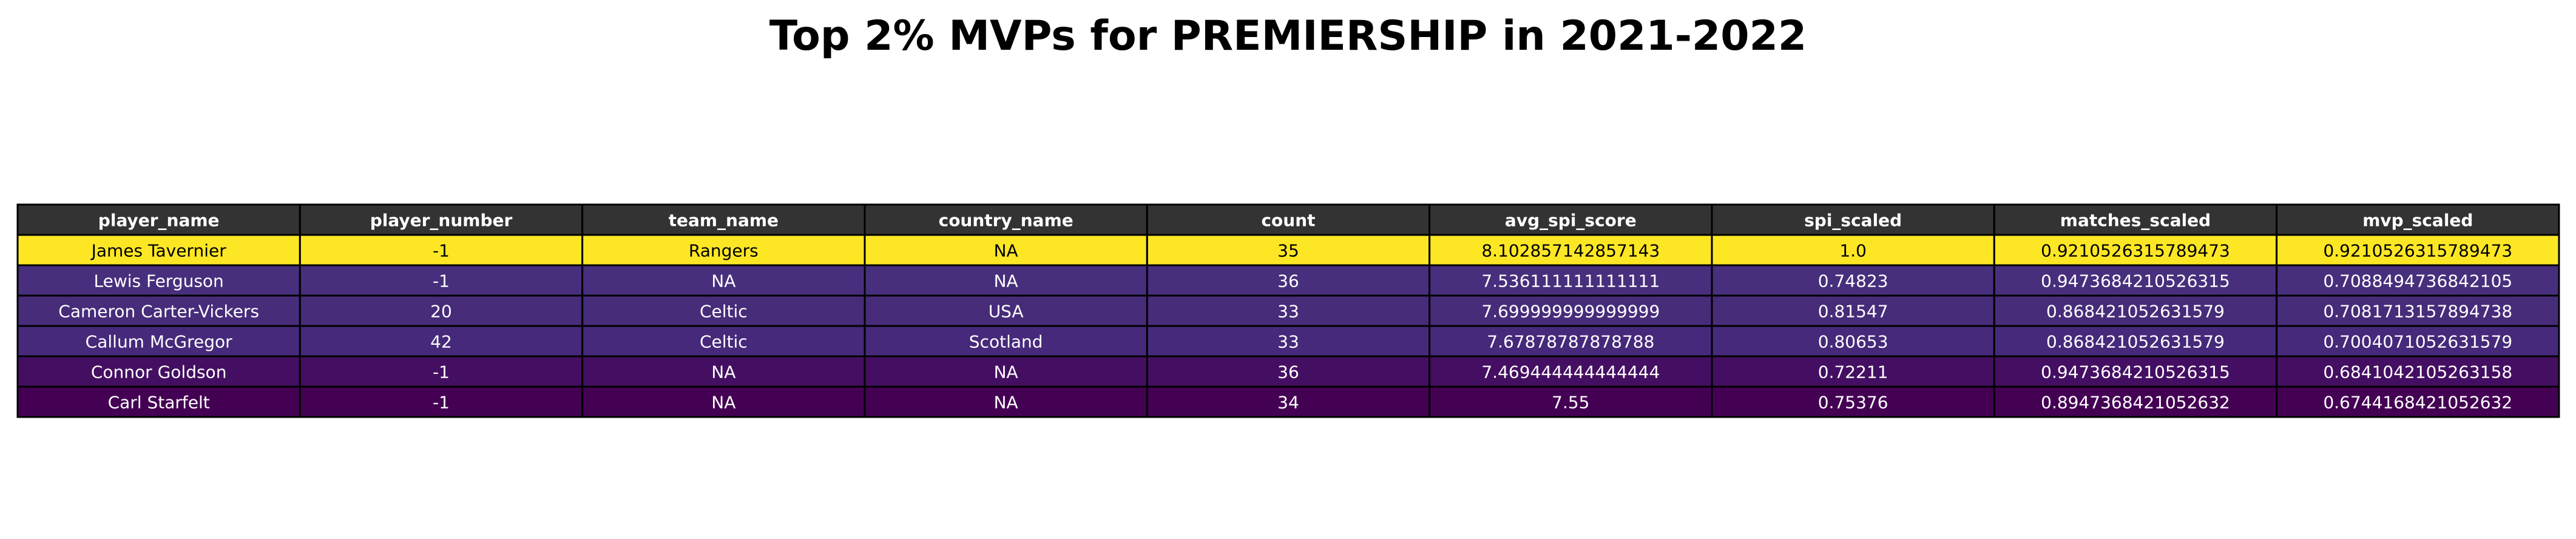 The height and width of the screenshot is (539, 2576). I want to click on table-cell-text: 34, so click(1288, 403).